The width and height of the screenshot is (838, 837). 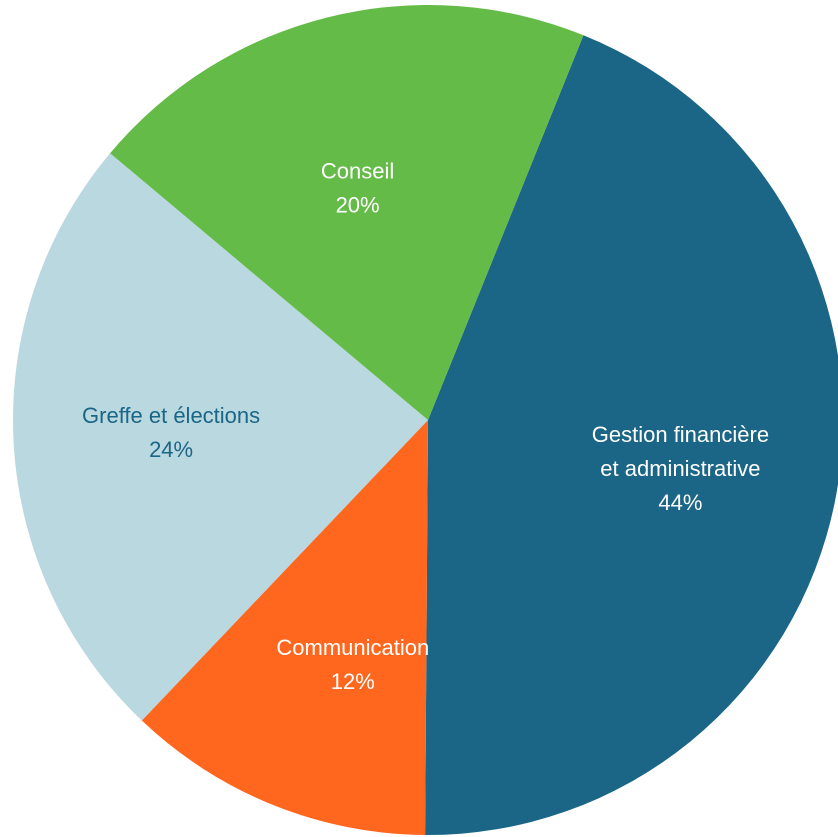 What do you see at coordinates (171, 415) in the screenshot?
I see `slice-category-label: Greffe et élections` at bounding box center [171, 415].